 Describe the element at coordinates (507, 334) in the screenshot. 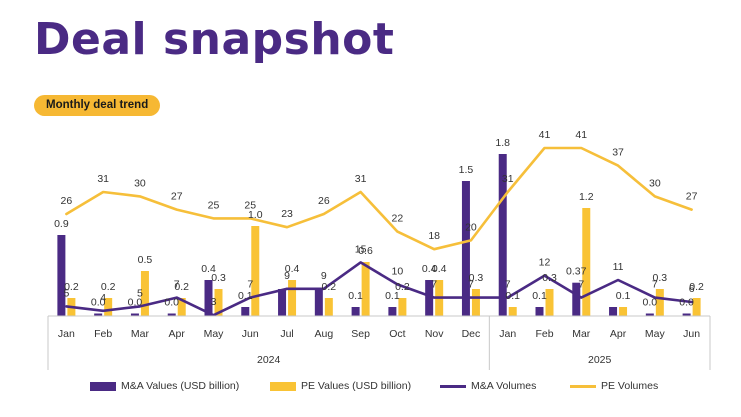

I see `x-tick-label: Jan` at that location.